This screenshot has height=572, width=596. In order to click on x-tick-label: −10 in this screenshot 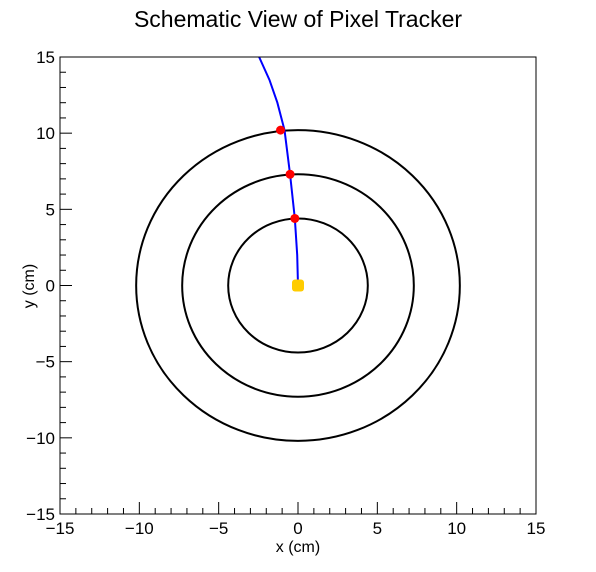, I will do `click(139, 528)`.